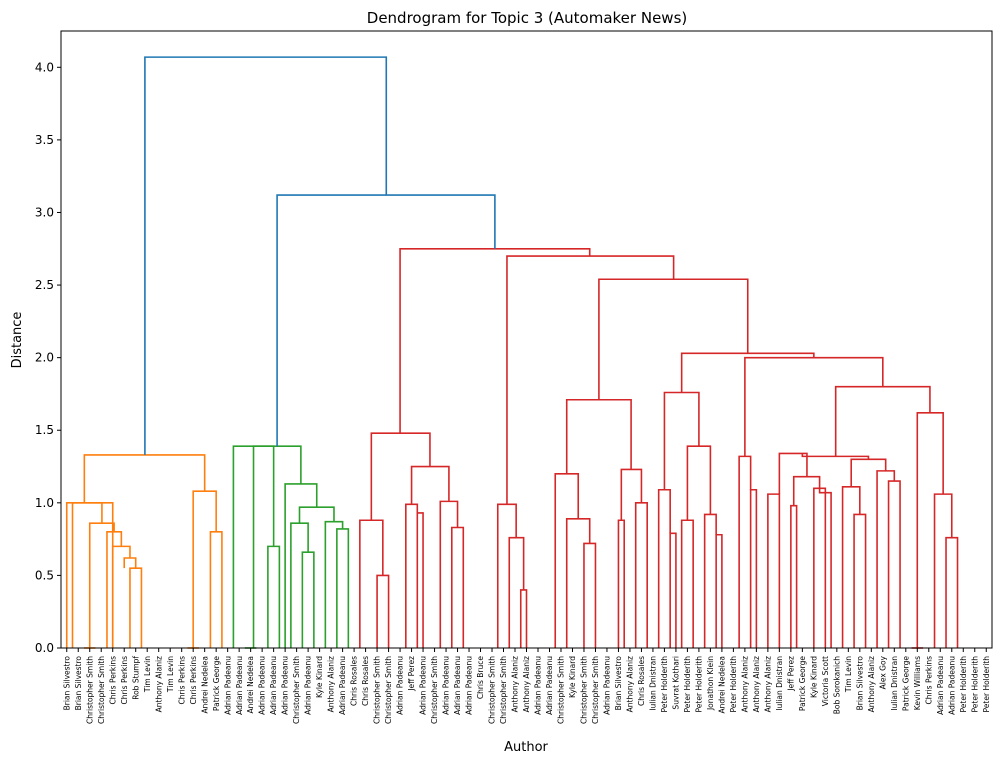 The height and width of the screenshot is (763, 1001). Describe the element at coordinates (882, 672) in the screenshot. I see `x-tick-label: Alex Goy` at that location.